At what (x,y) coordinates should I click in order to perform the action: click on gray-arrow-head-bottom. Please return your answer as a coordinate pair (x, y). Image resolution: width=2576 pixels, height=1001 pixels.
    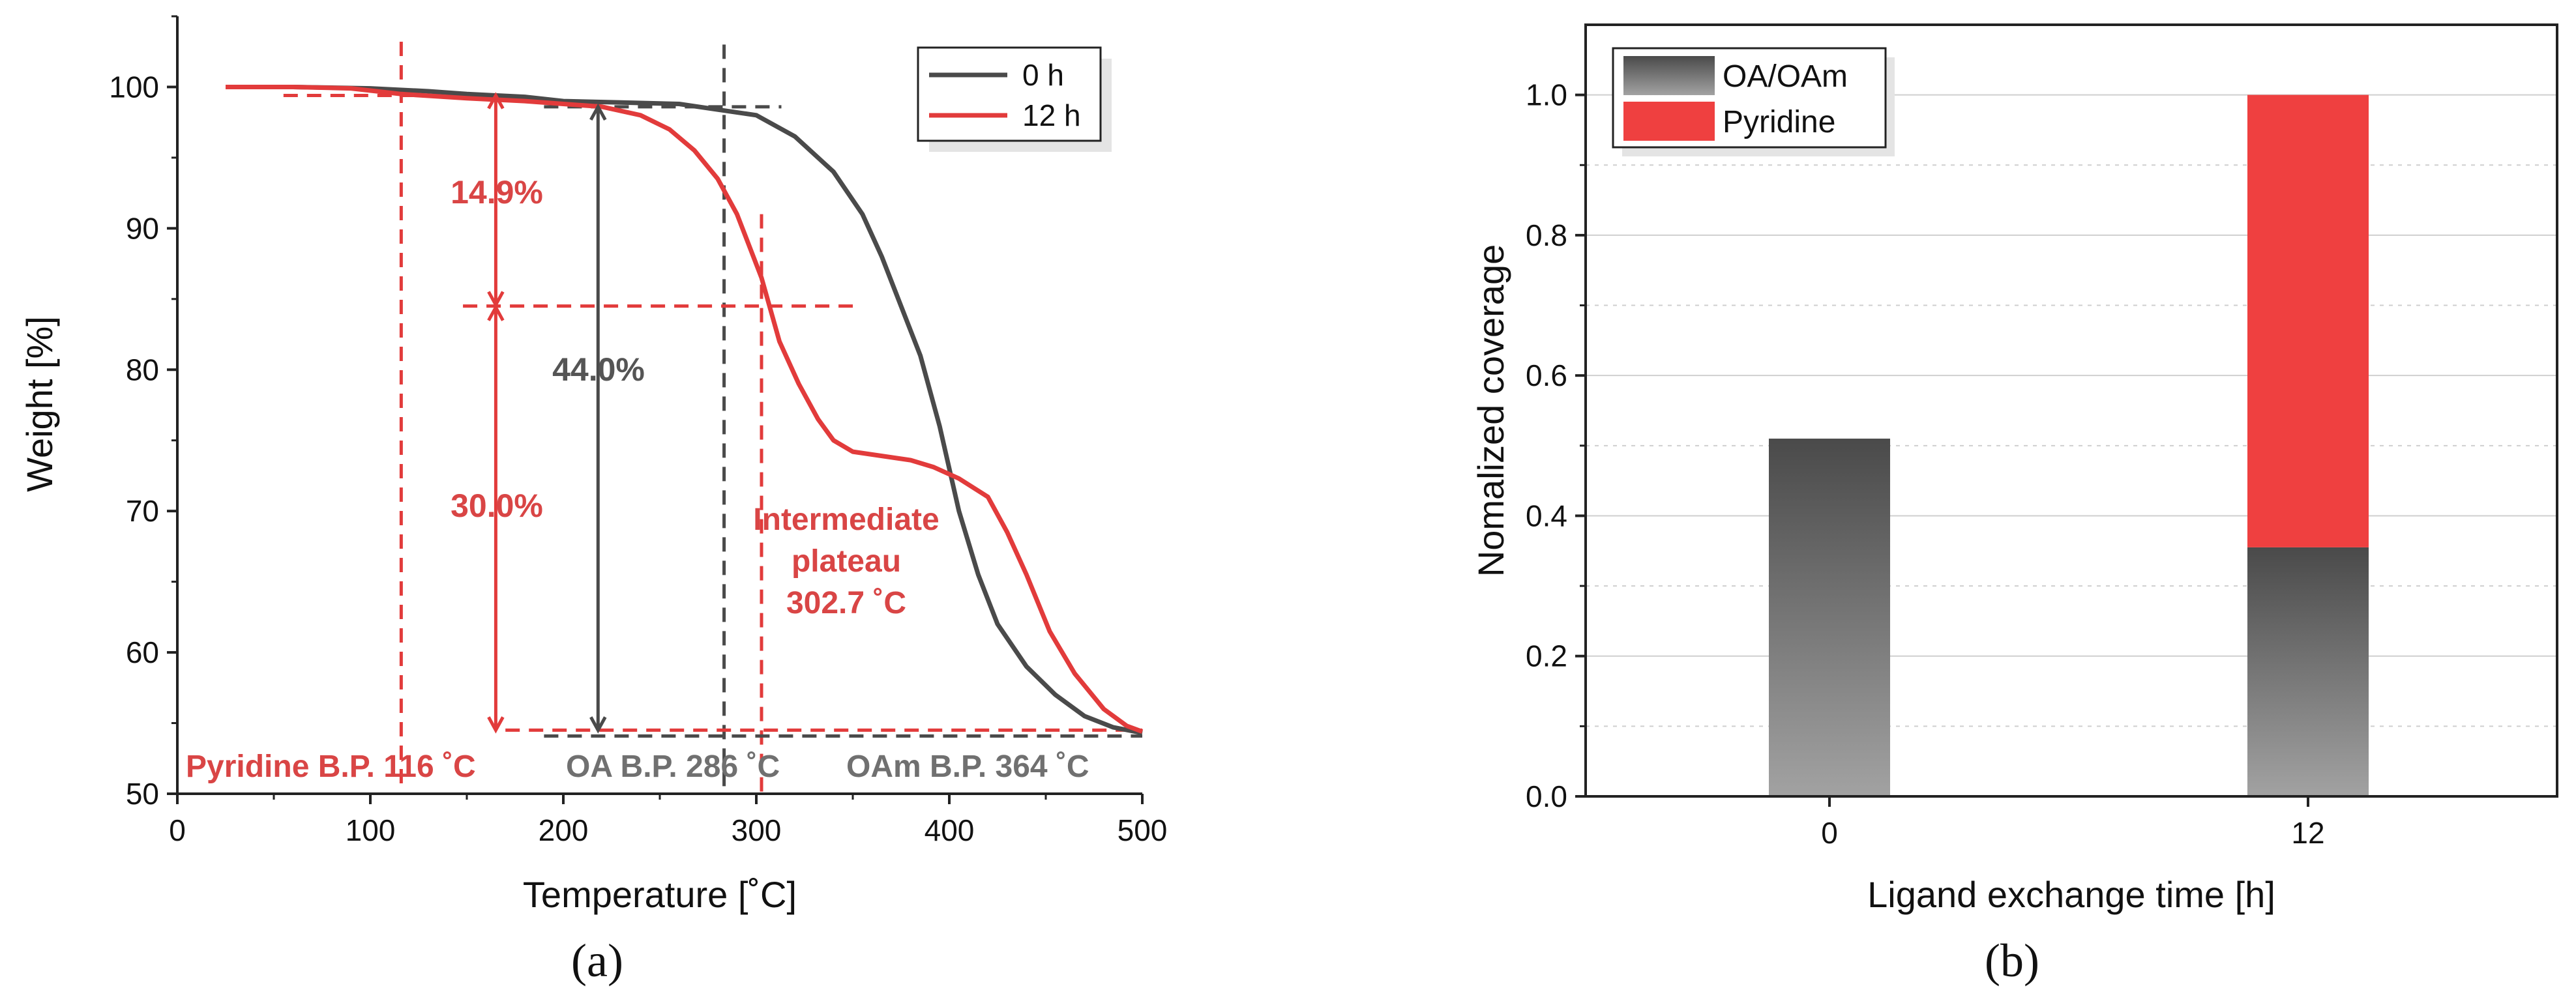
    Looking at the image, I should click on (598, 725).